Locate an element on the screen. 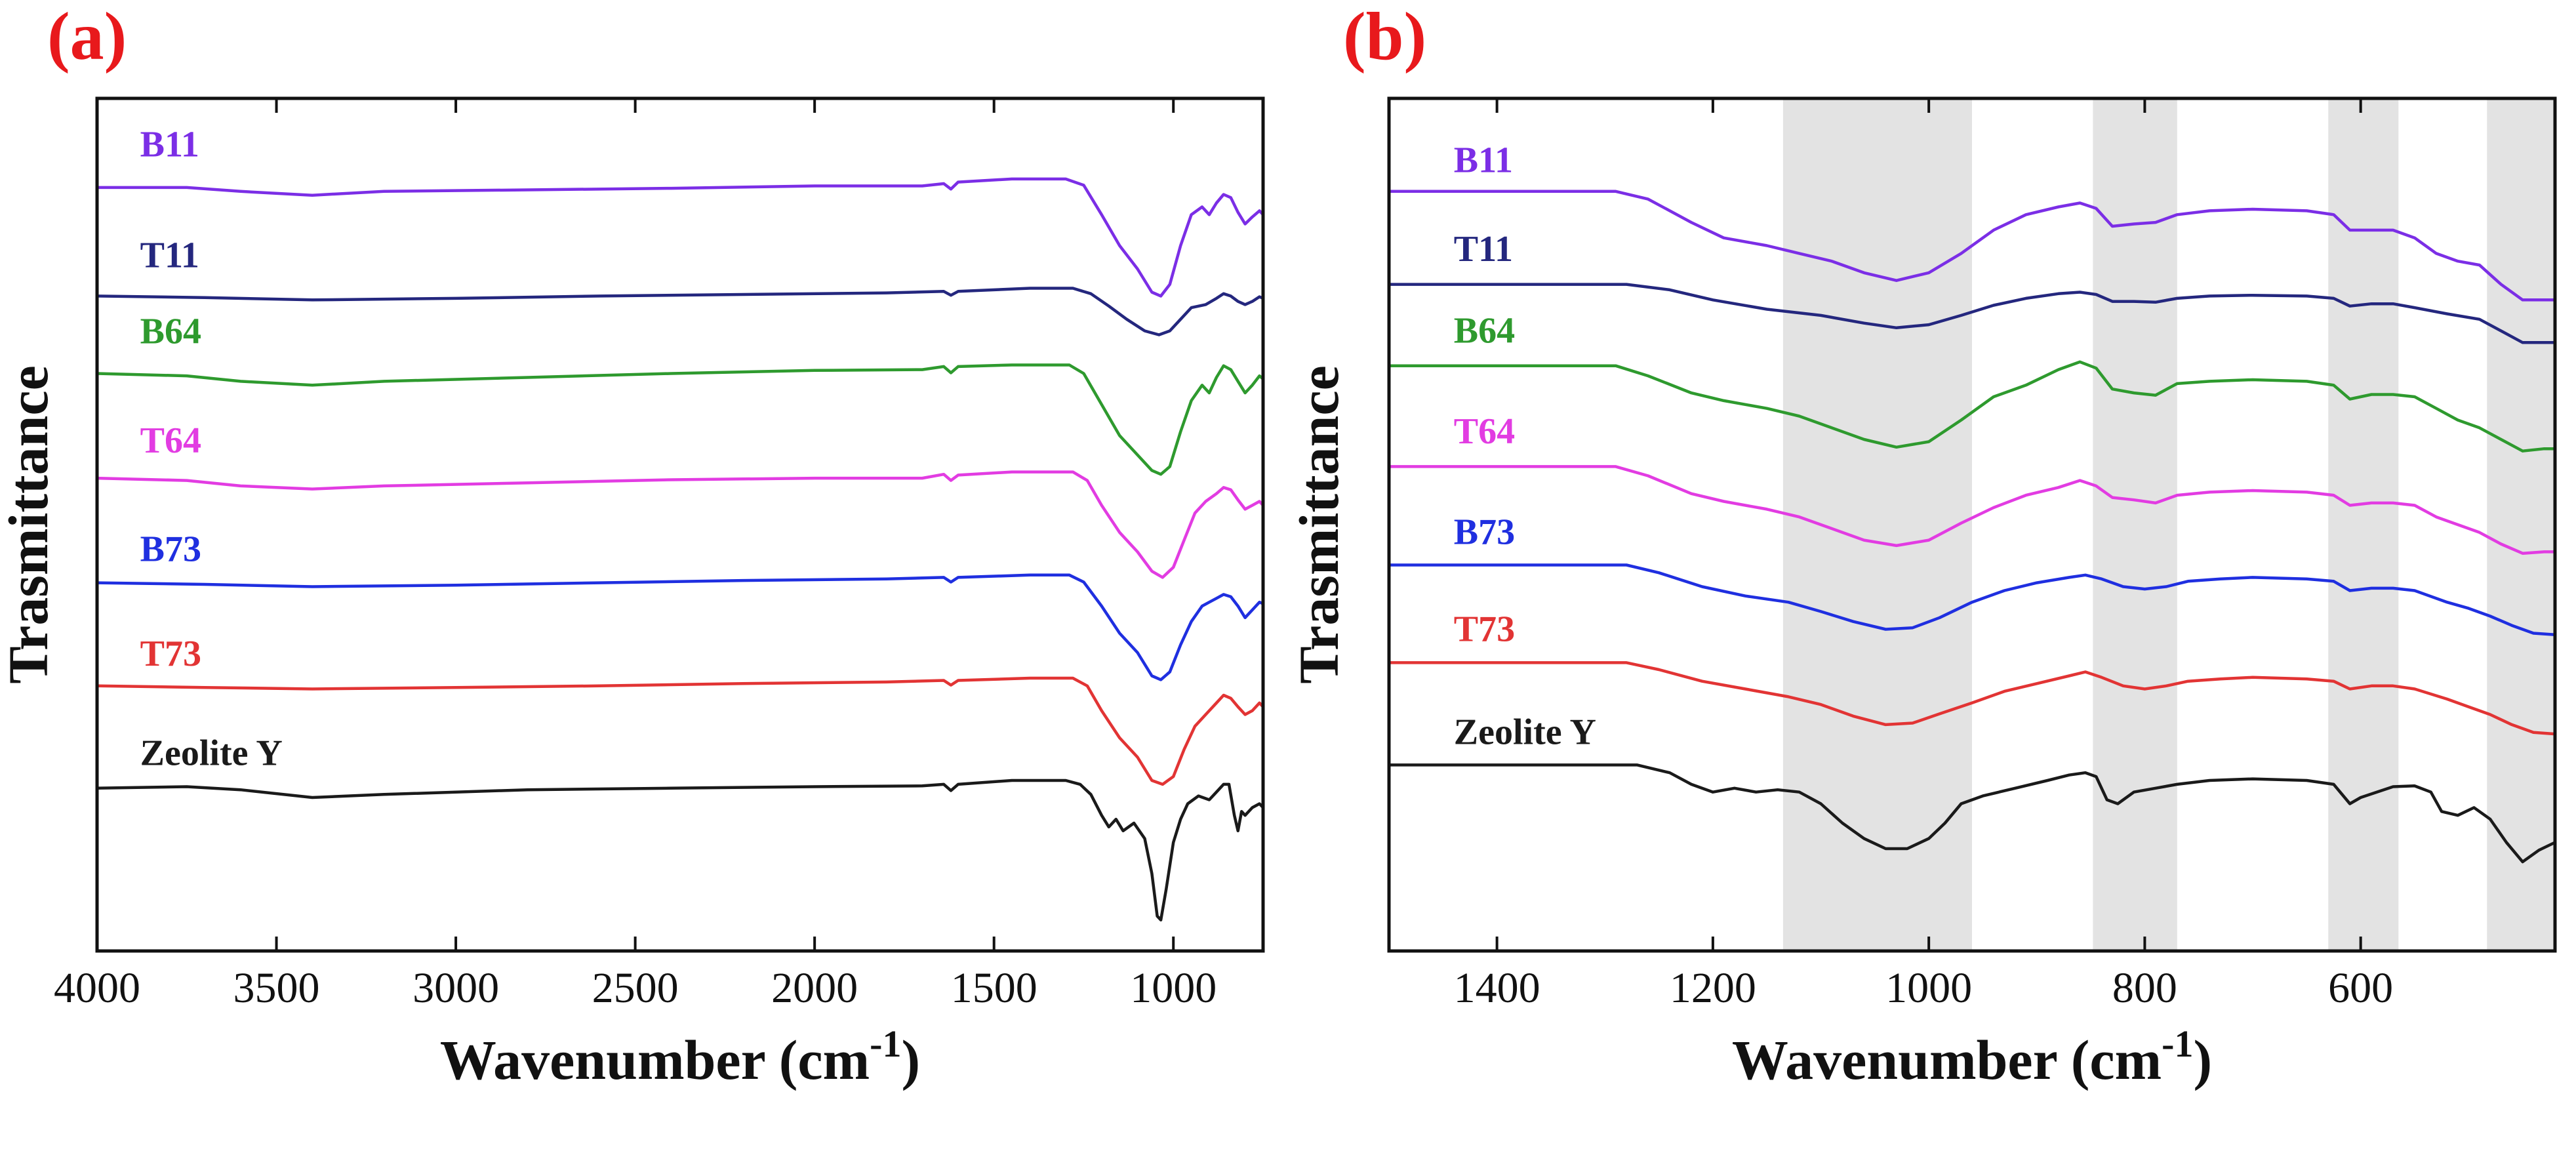 The height and width of the screenshot is (1151, 2576). x-tick-label-2500: 2500 is located at coordinates (635, 988).